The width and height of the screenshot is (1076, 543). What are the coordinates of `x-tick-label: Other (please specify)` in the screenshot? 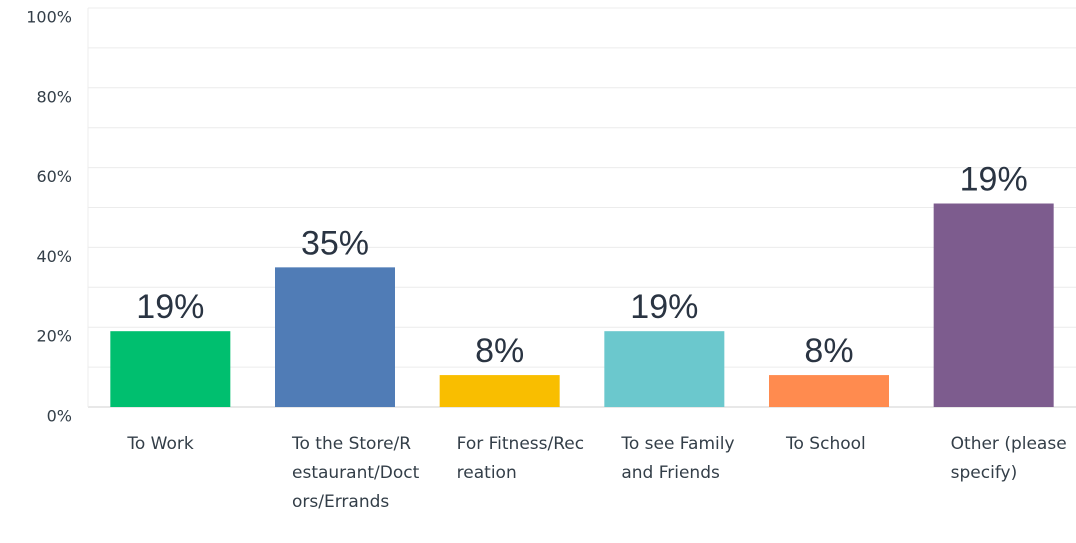 It's located at (1008, 458).